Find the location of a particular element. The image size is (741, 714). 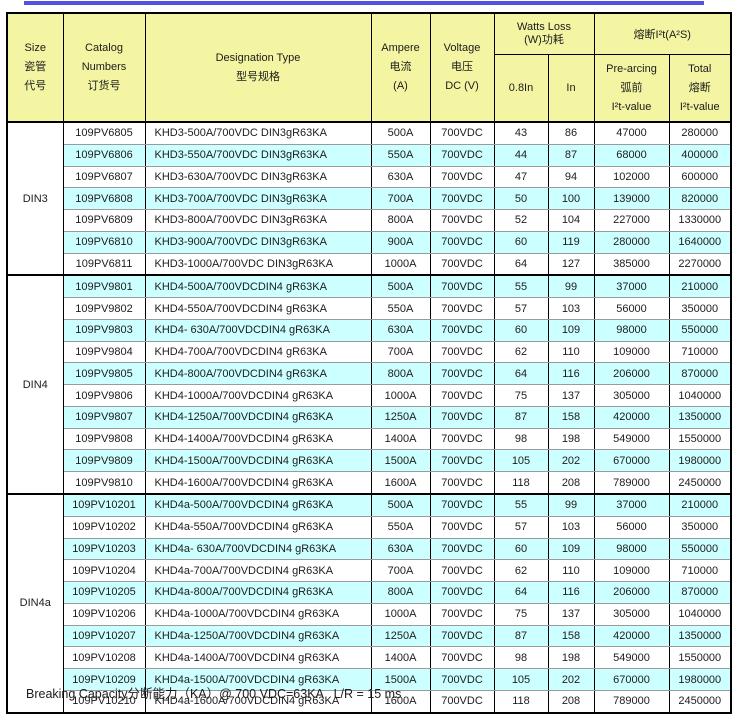

cell-designation-type: KHD4a-500A/700VDCDIN4 gR63KA is located at coordinates (258, 505).